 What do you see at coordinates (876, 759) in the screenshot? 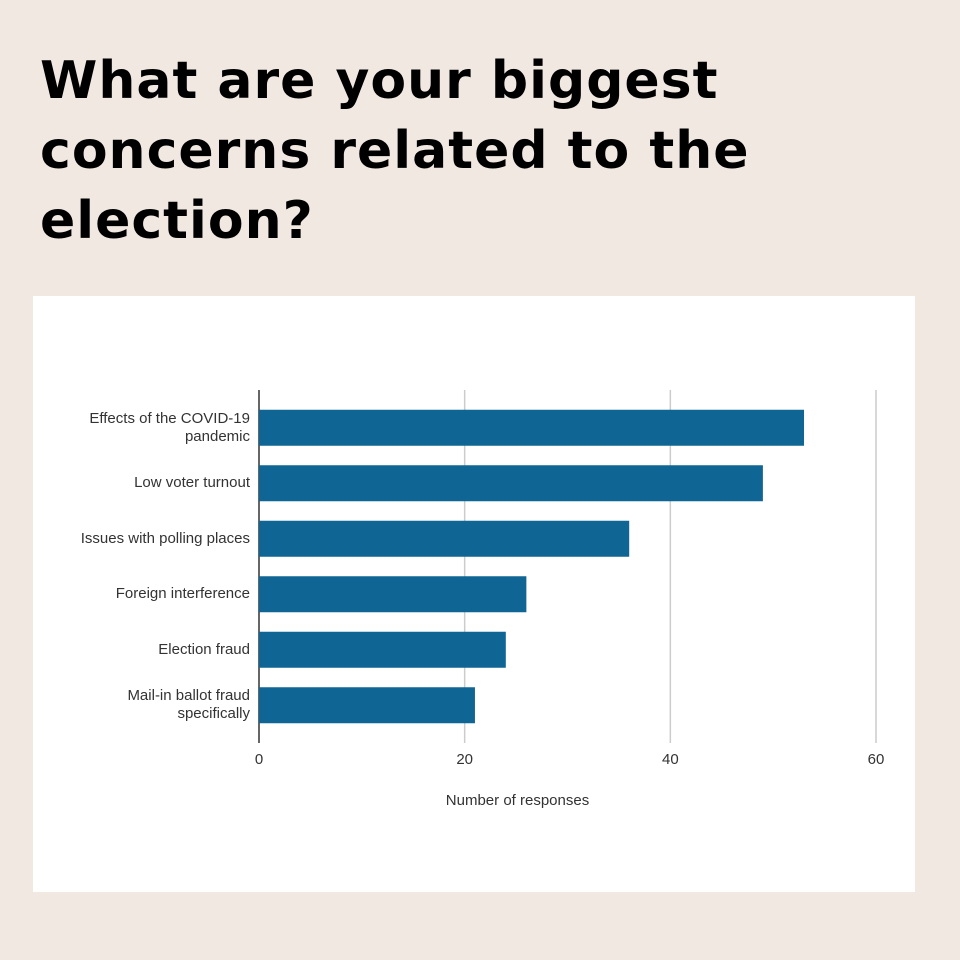
I see `x-tick-label: 60` at bounding box center [876, 759].